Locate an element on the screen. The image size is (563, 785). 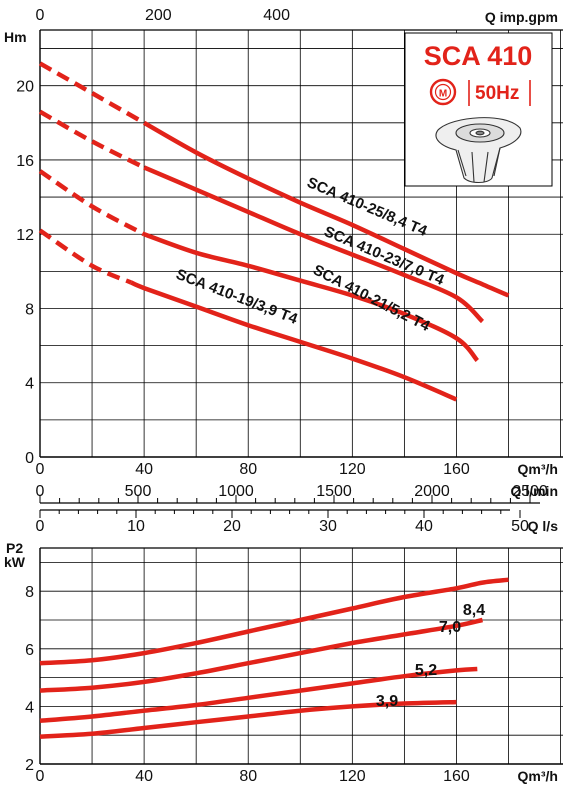
motor-icon: M is located at coordinates (443, 92).